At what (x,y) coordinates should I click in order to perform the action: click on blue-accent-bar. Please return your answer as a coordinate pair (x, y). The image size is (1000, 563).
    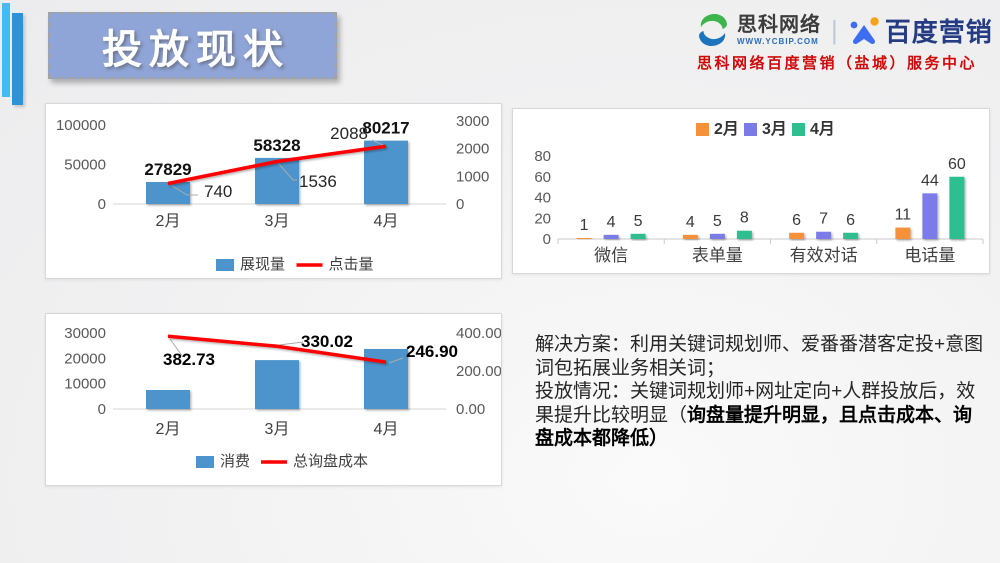
    Looking at the image, I should click on (17, 59).